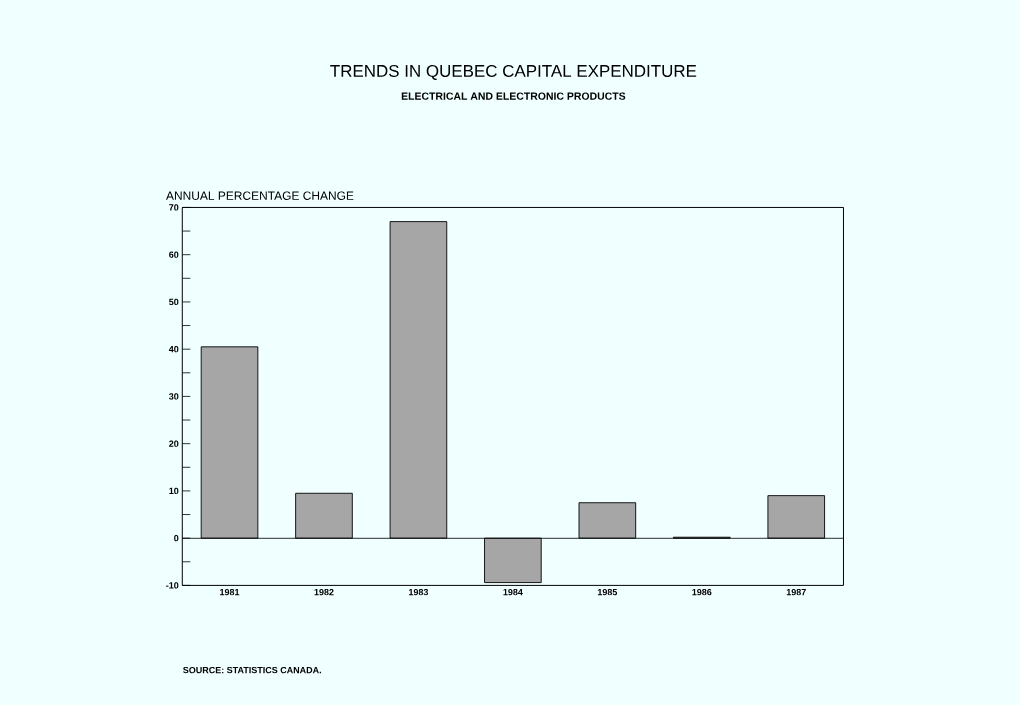 This screenshot has height=705, width=1020. Describe the element at coordinates (607, 592) in the screenshot. I see `x-tick-label: 1985` at that location.